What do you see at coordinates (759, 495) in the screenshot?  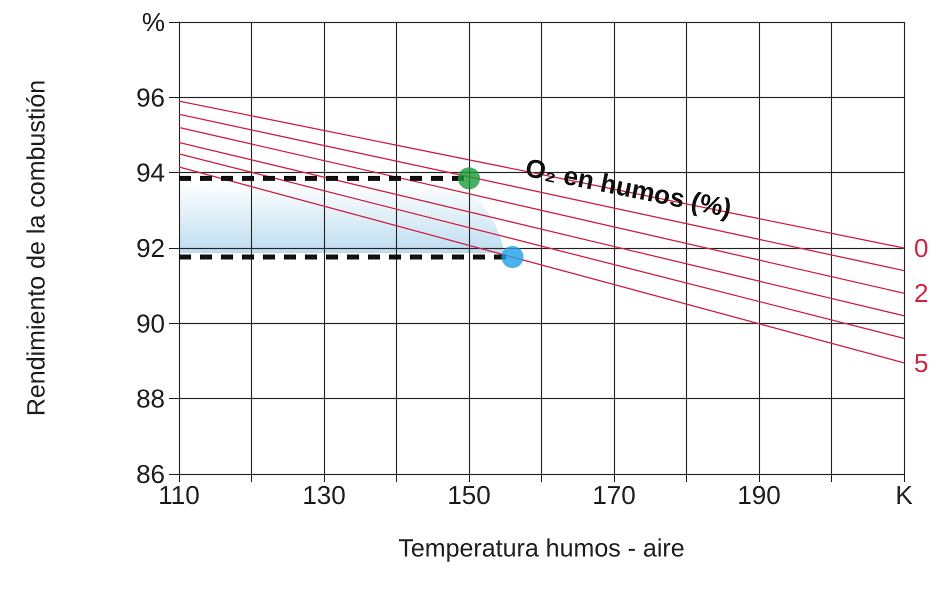 I see `x-tick-label: 190` at bounding box center [759, 495].